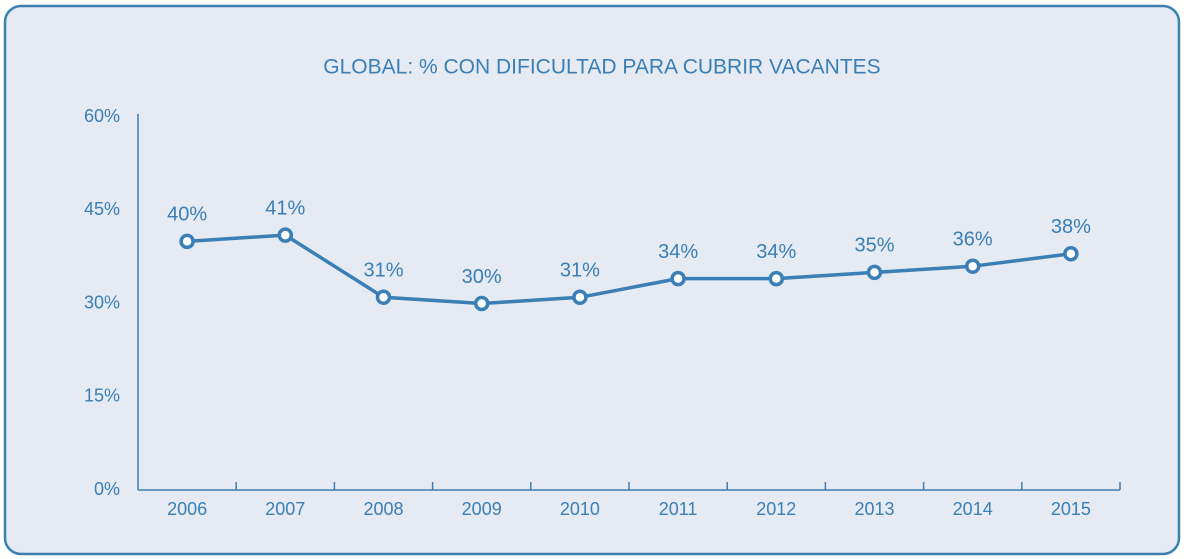 This screenshot has width=1184, height=559. What do you see at coordinates (383, 509) in the screenshot?
I see `x-tick-label: 2008` at bounding box center [383, 509].